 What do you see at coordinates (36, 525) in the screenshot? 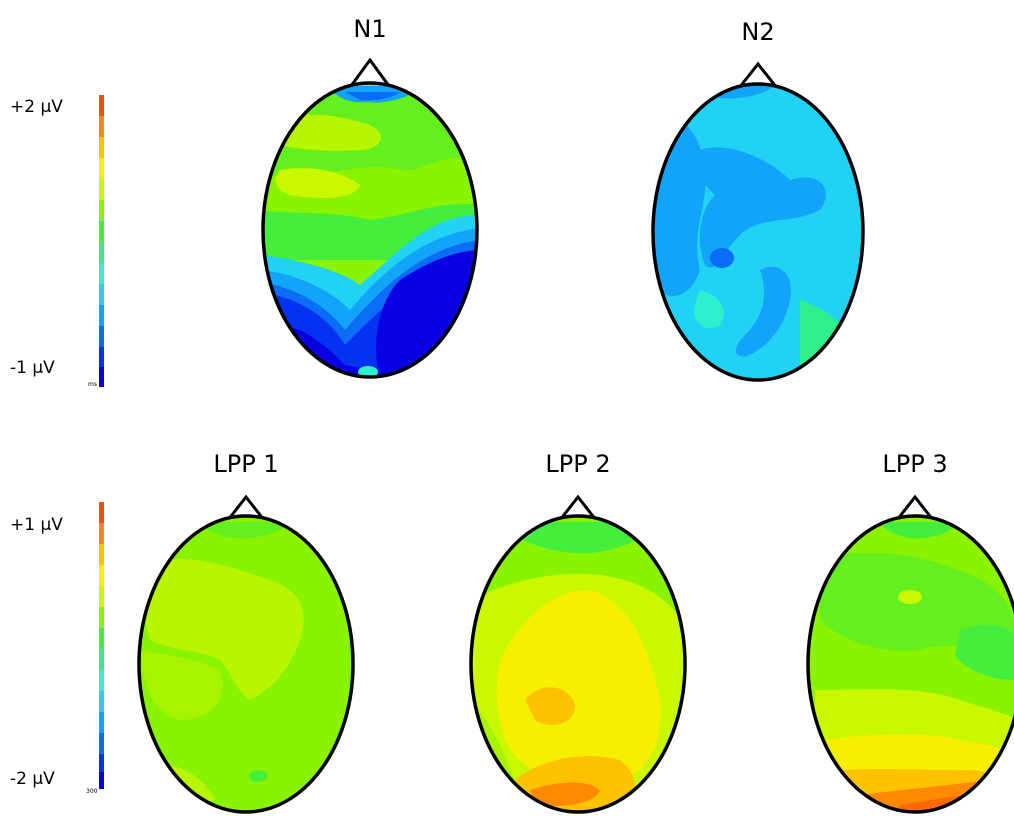
I see `colorbar-bottom-max-label: +1 µV` at bounding box center [36, 525].